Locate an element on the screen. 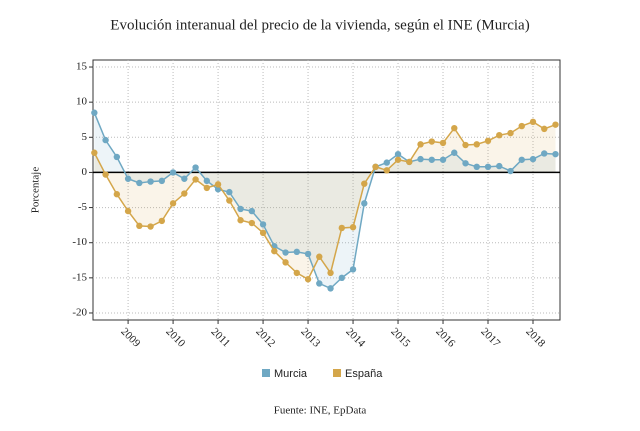  x-tick-label: 2010 is located at coordinates (175, 338).